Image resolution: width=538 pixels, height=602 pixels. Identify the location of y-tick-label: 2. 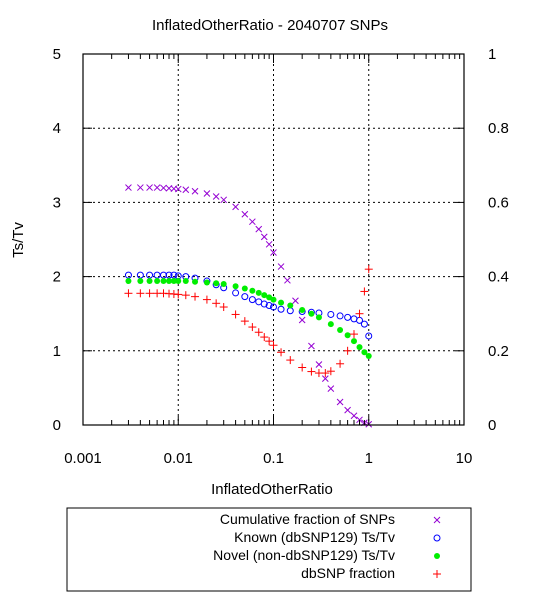
(57, 277).